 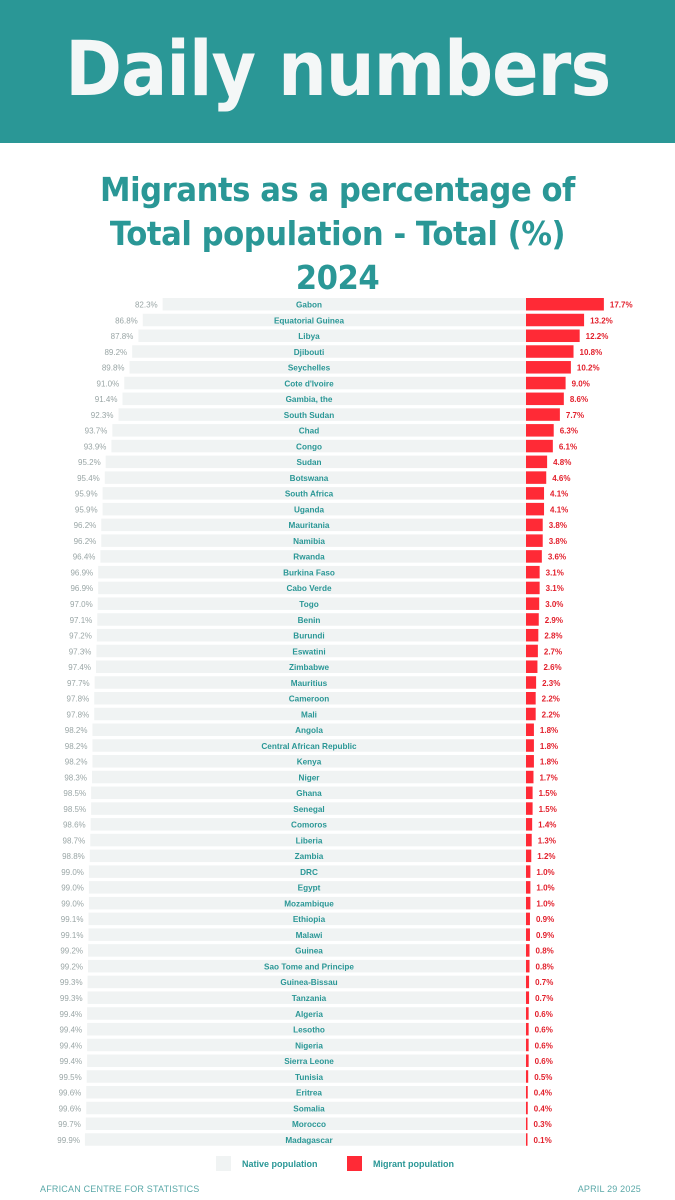 What do you see at coordinates (309, 998) in the screenshot?
I see `country-label: Tanzania` at bounding box center [309, 998].